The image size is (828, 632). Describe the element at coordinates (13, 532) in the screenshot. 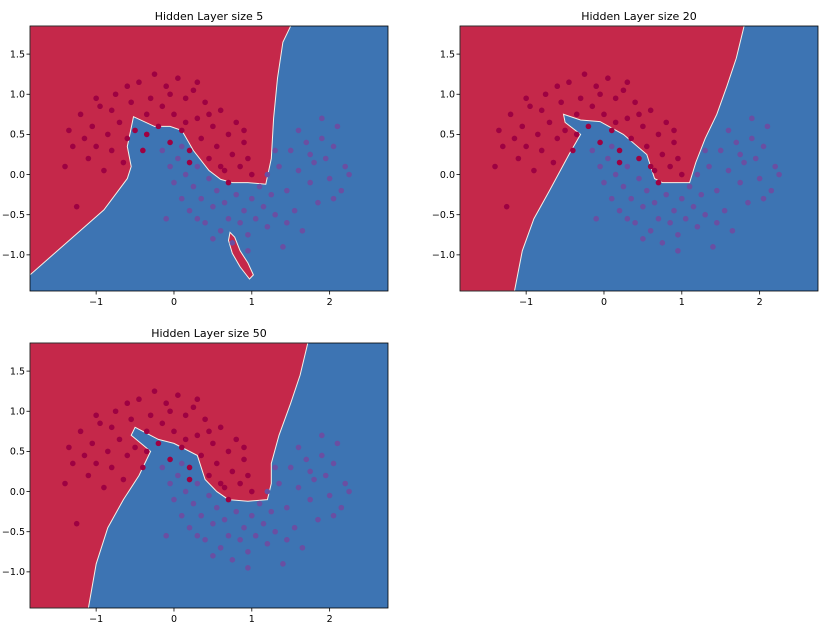

I see `subplot-3-y-tick-label: −0.5` at that location.